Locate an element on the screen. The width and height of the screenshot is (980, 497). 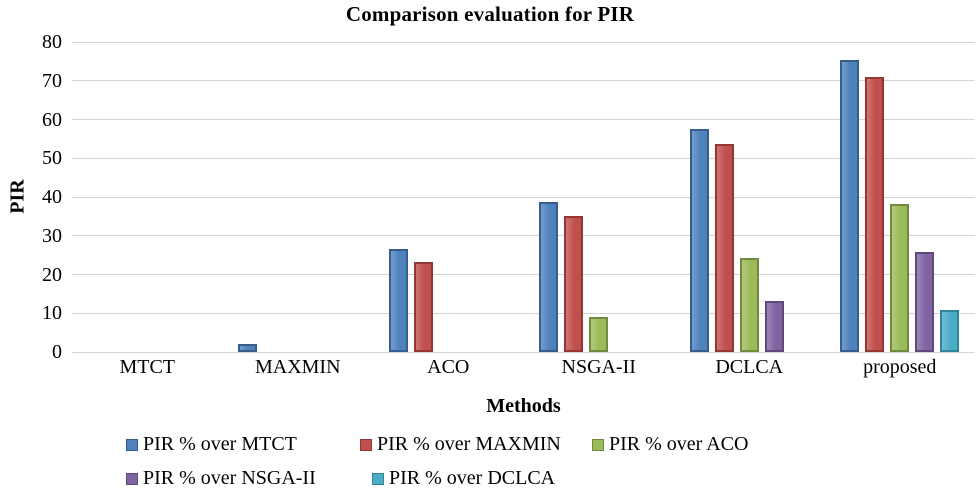
bar-DCLCA-series3 is located at coordinates (749, 304).